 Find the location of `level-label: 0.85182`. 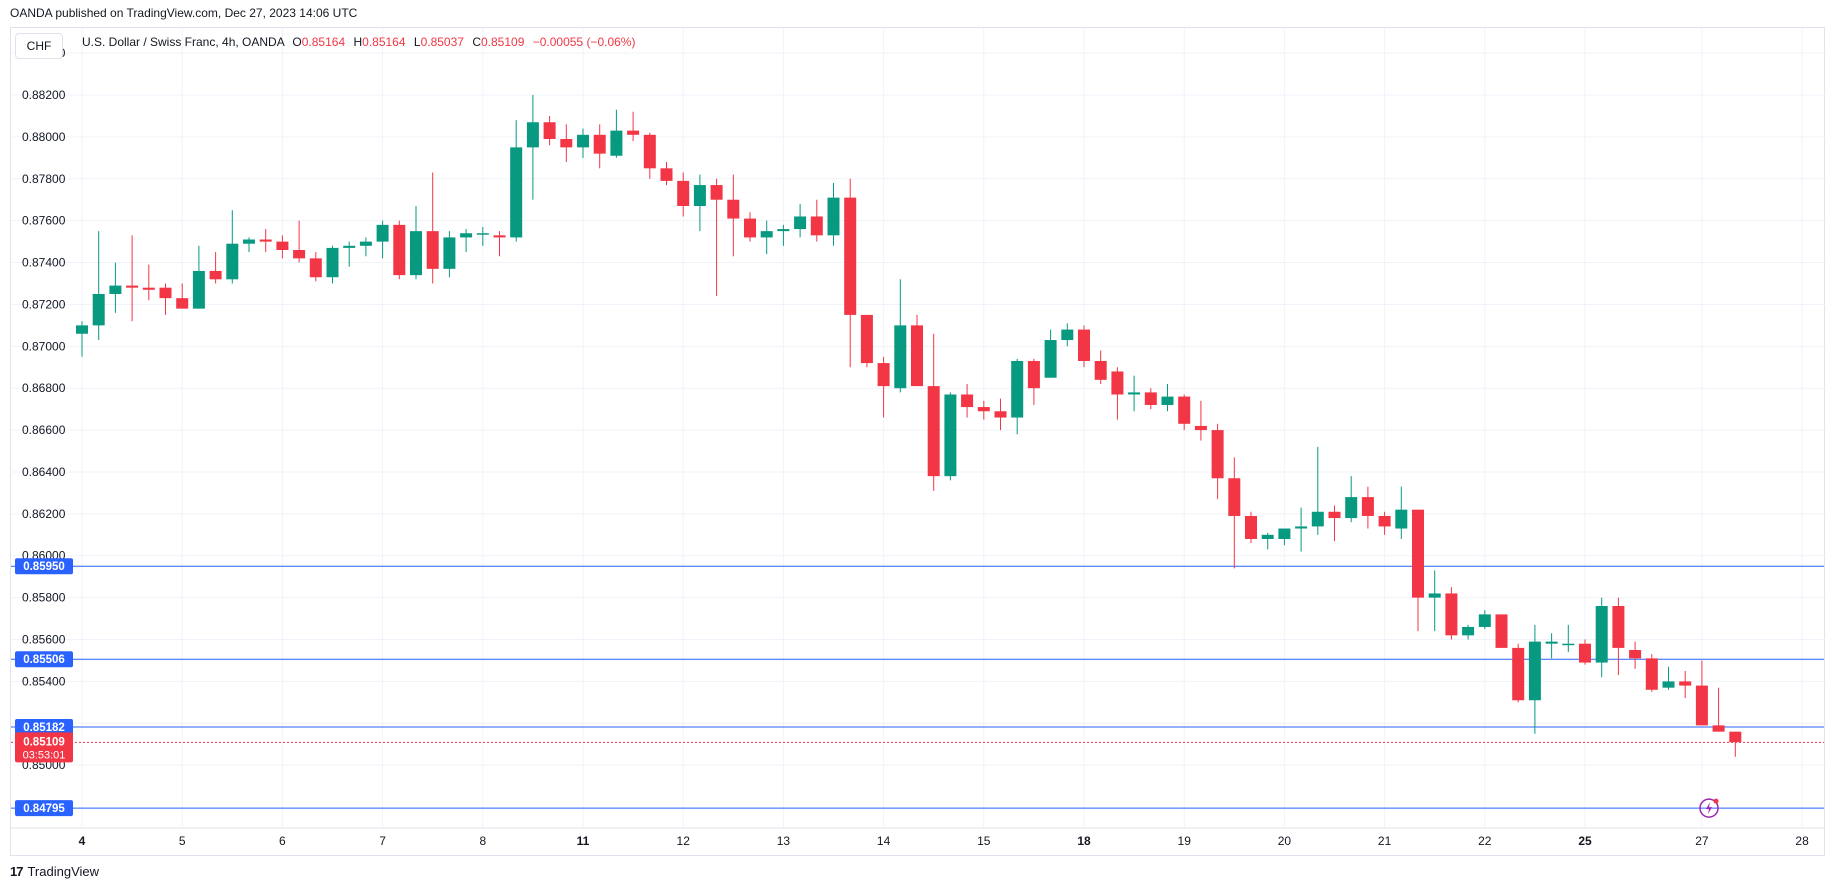

level-label: 0.85182 is located at coordinates (44, 728).